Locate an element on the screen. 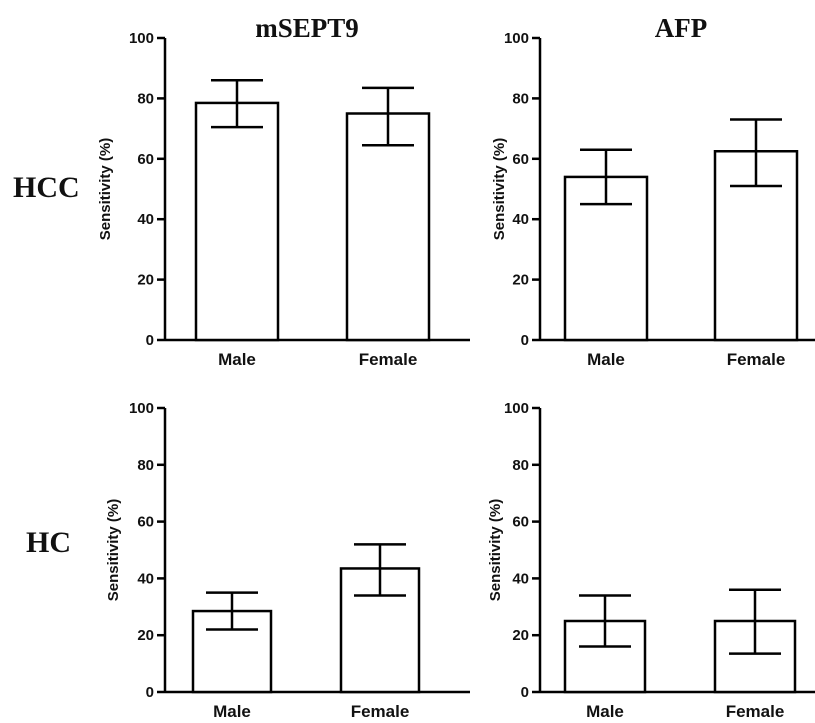  panel-hc-msept9-y-tick-label: 20 is located at coordinates (145, 635).